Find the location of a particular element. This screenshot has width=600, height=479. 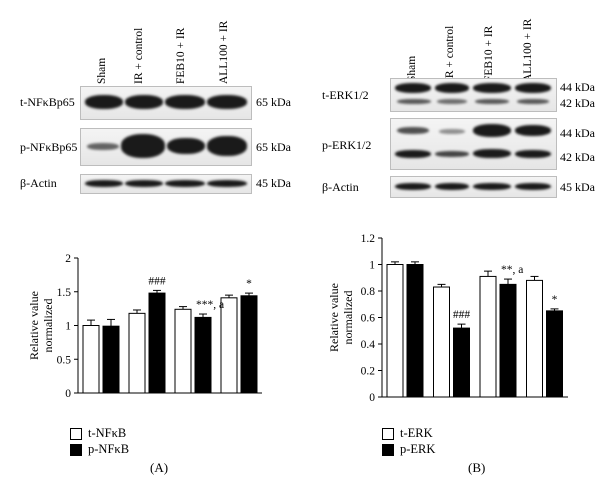

kda-actin-a: 45 kDa is located at coordinates (273, 183).